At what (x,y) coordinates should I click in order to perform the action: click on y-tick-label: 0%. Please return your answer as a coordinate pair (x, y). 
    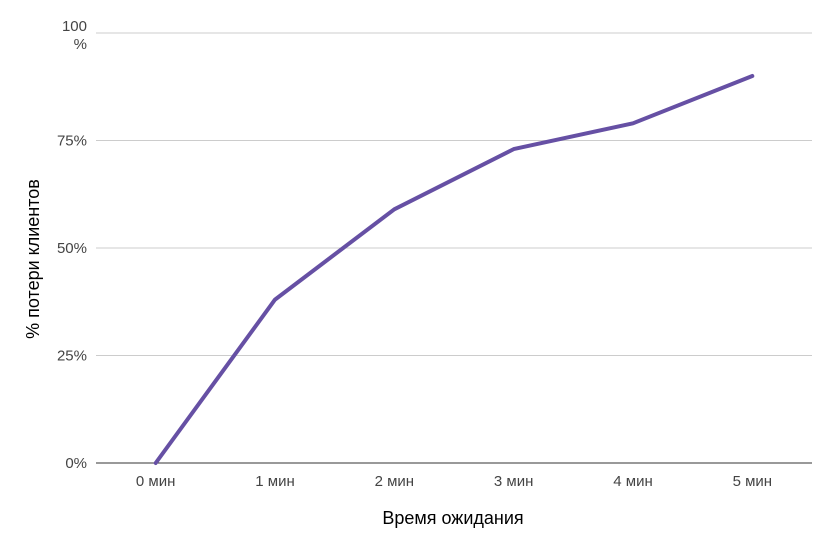
    Looking at the image, I should click on (76, 463).